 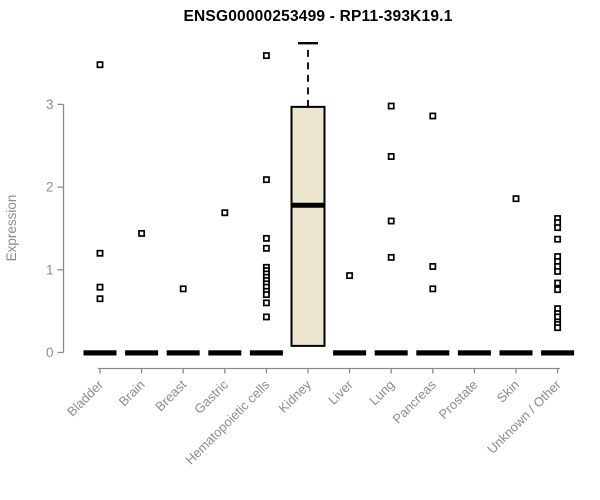 I want to click on category-label: Brain, so click(x=132, y=393).